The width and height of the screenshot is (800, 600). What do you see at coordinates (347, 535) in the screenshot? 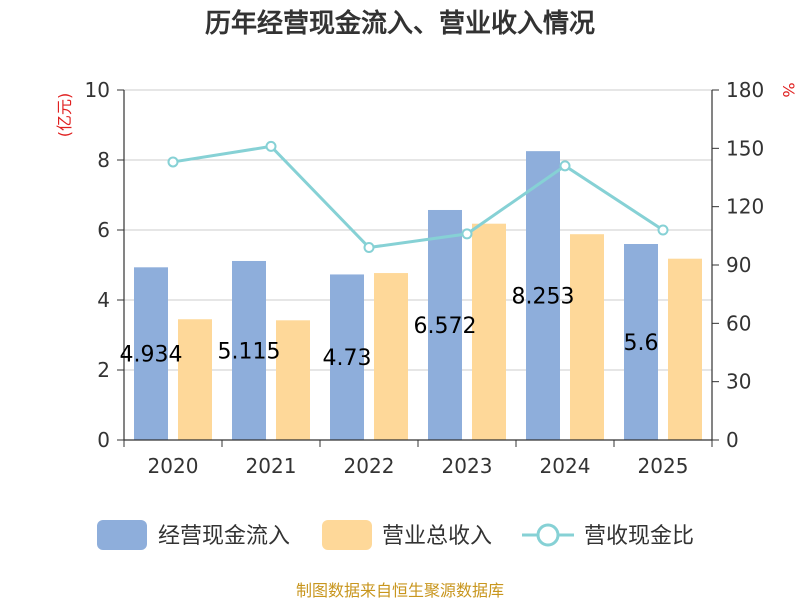
I see `legend-swatch-revenue` at bounding box center [347, 535].